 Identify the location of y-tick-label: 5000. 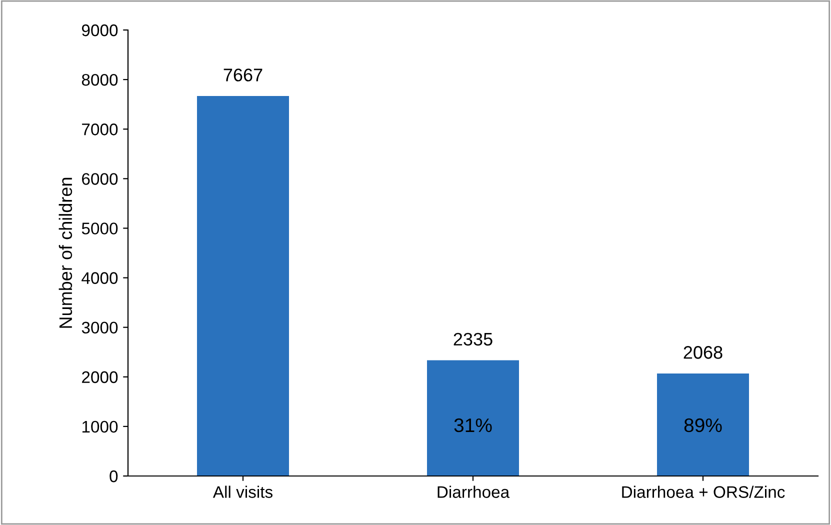
(100, 228).